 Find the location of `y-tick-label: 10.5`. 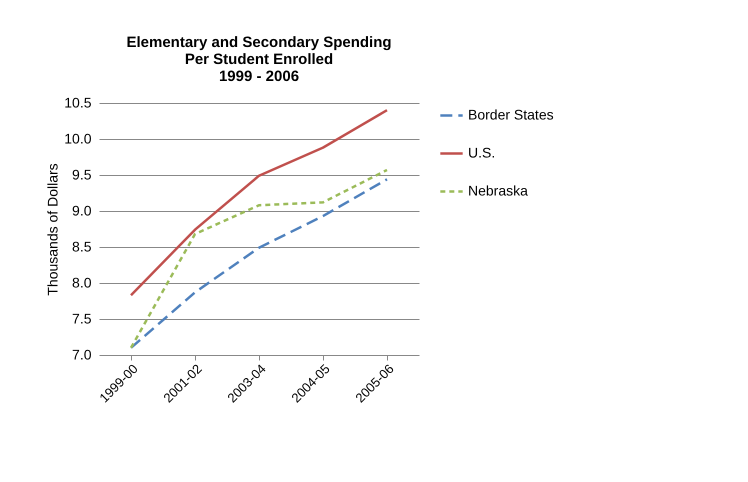

y-tick-label: 10.5 is located at coordinates (78, 102).